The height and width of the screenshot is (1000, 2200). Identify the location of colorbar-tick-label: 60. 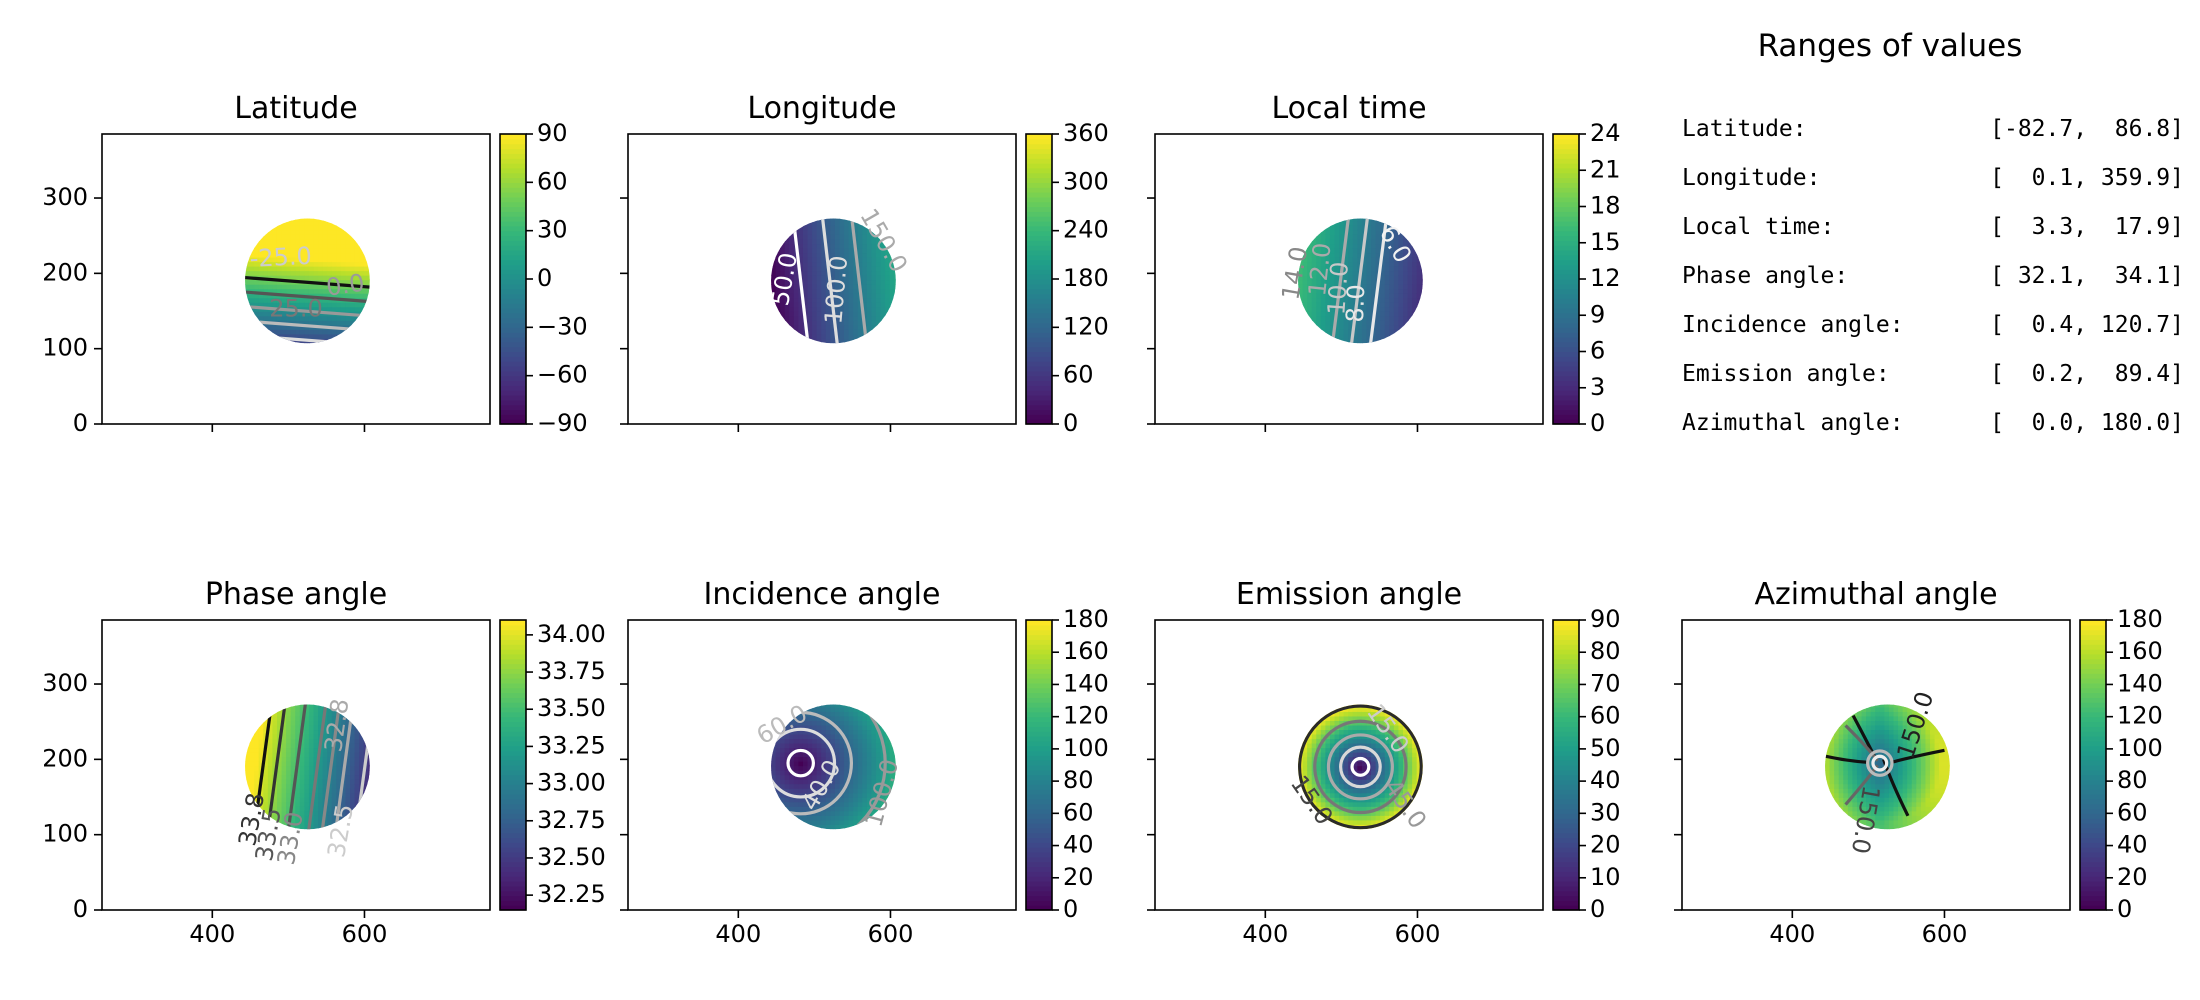
(1078, 375).